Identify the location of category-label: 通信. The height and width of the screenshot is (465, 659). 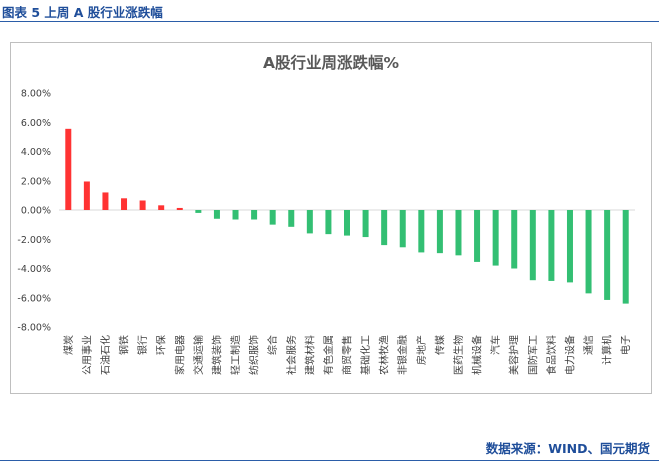
(589, 345).